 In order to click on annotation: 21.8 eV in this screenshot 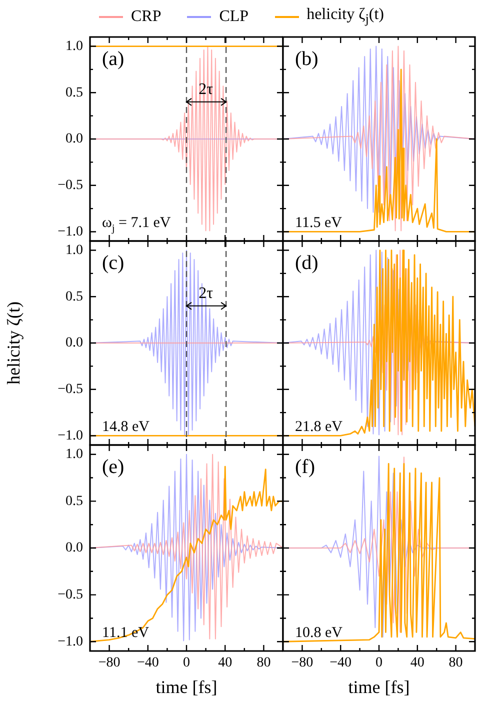, I will do `click(319, 427)`.